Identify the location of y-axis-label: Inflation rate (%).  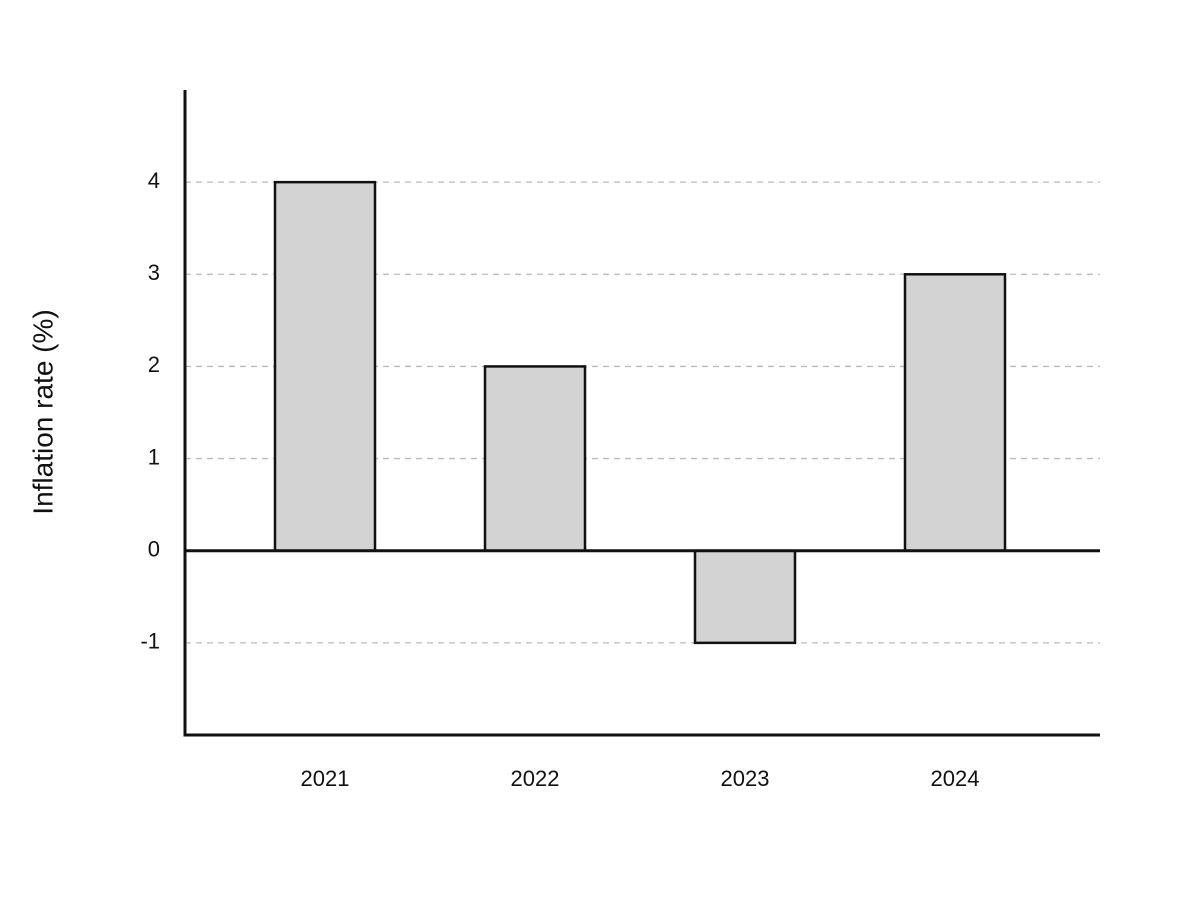
(42, 411).